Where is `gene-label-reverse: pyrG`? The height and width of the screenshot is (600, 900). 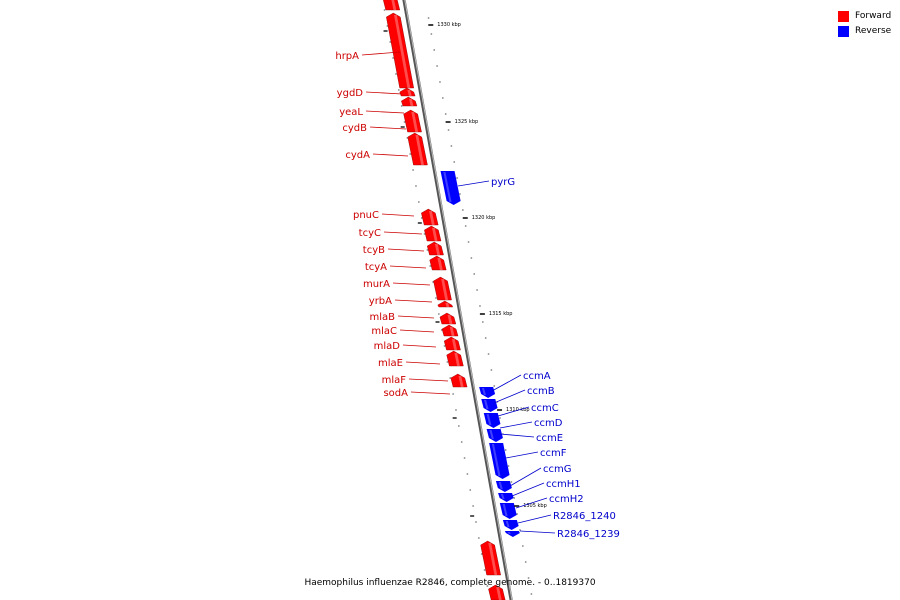
gene-label-reverse: pyrG is located at coordinates (503, 182).